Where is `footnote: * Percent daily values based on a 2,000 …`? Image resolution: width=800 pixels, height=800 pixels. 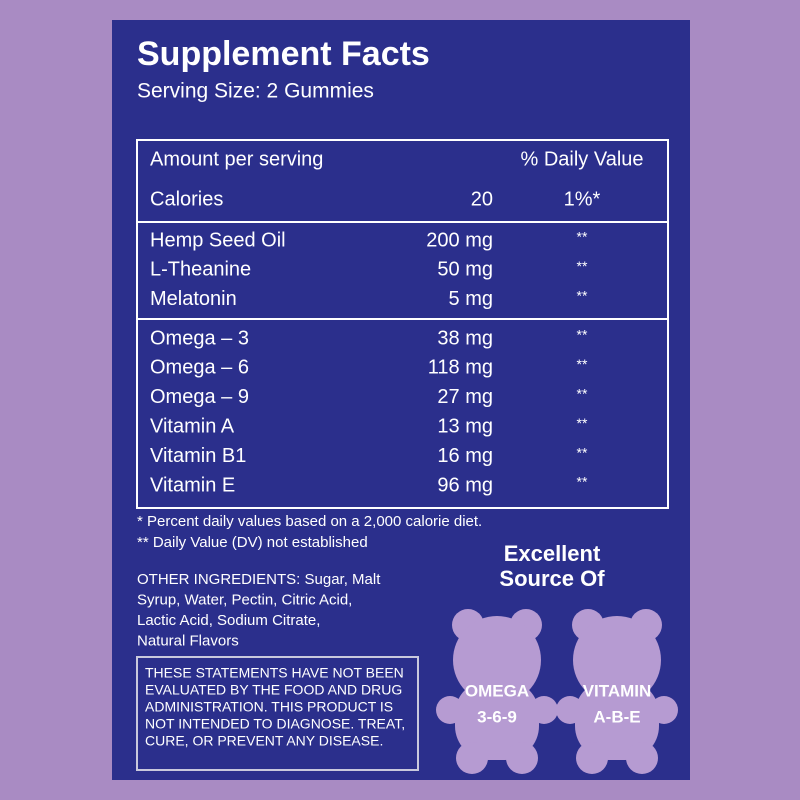
footnote: * Percent daily values based on a 2,000 … is located at coordinates (309, 521).